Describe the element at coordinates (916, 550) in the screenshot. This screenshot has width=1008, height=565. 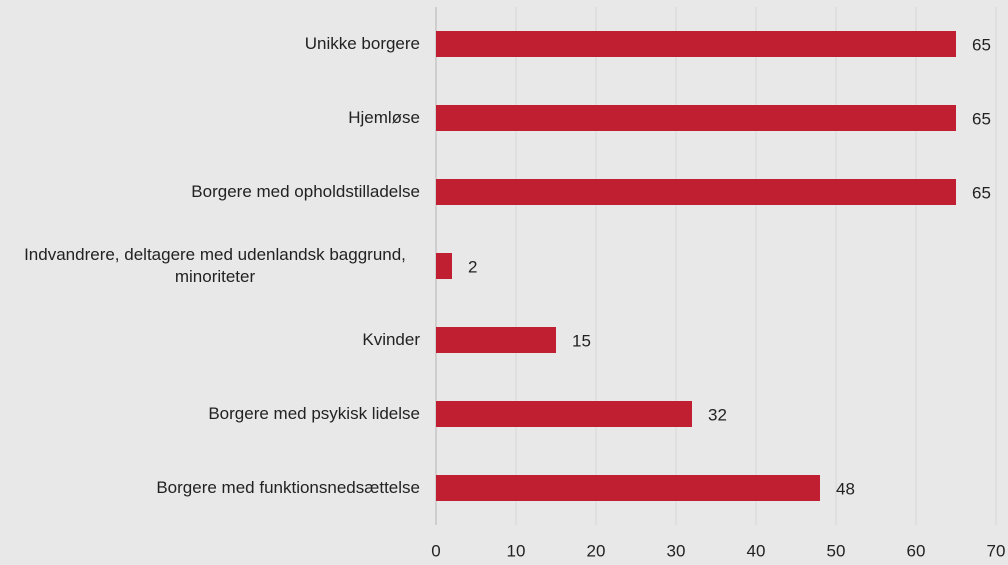
I see `x-tick-label: 60` at that location.